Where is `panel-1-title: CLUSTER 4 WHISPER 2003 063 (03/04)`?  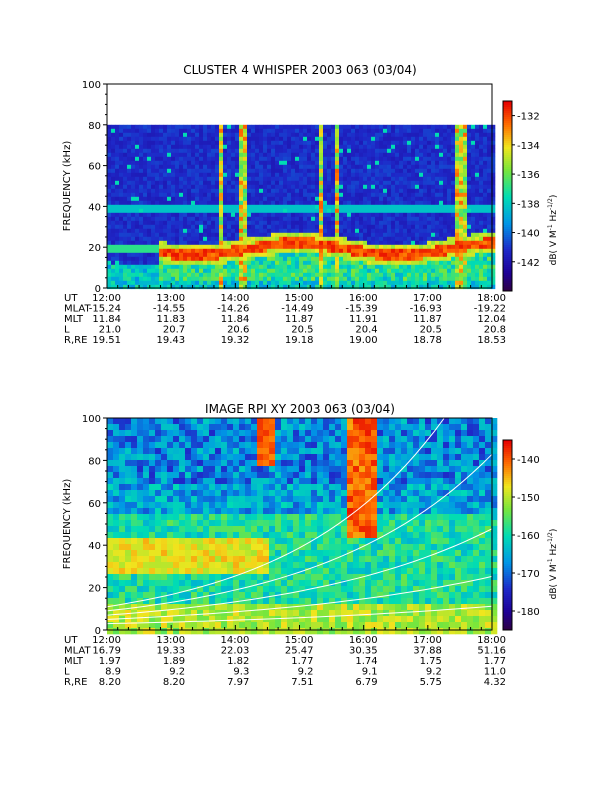
panel-1-title: CLUSTER 4 WHISPER 2003 063 (03/04) is located at coordinates (299, 70).